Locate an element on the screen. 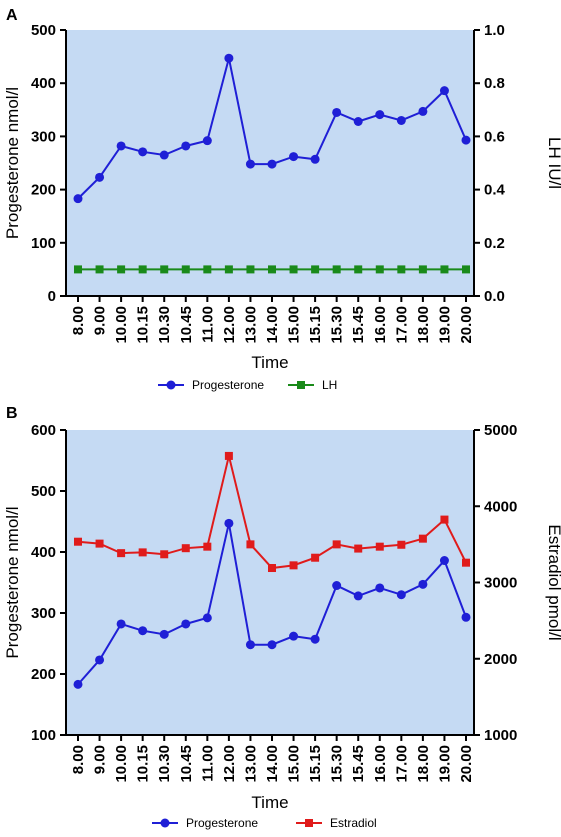  panel-label: A is located at coordinates (12, 15).